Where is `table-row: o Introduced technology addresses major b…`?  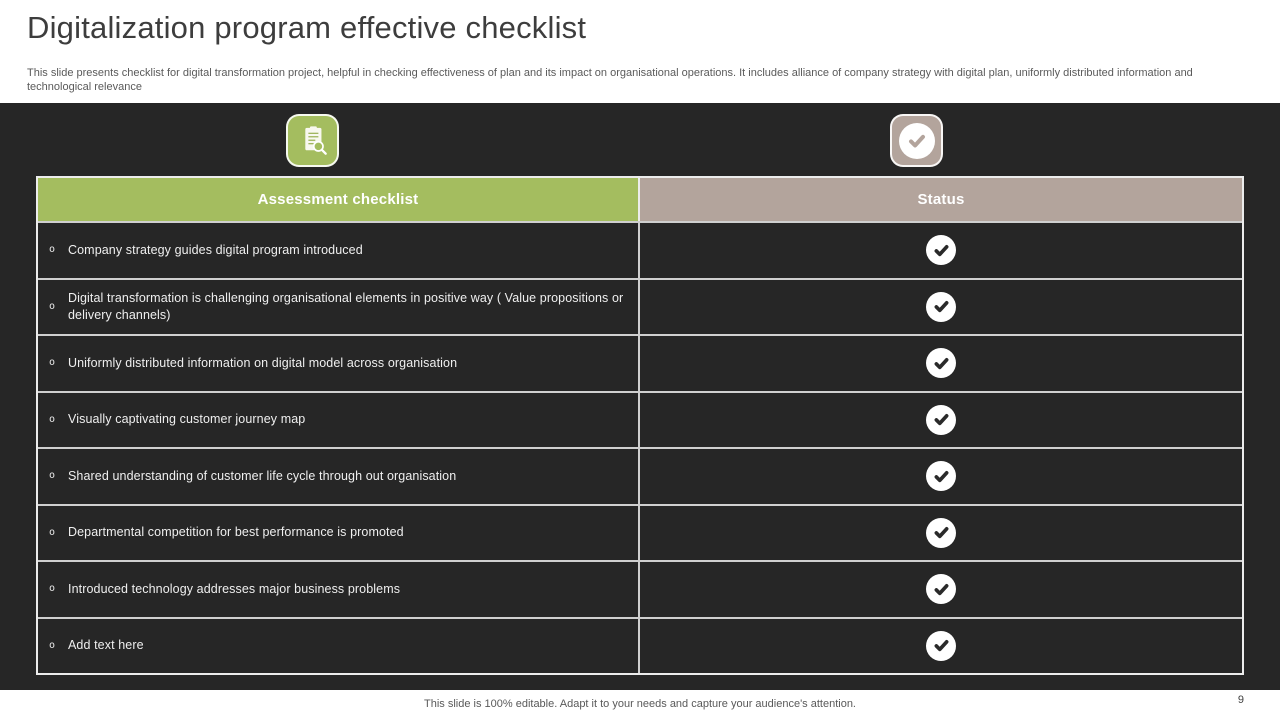
table-row: o Introduced technology addresses major b… is located at coordinates (640, 588).